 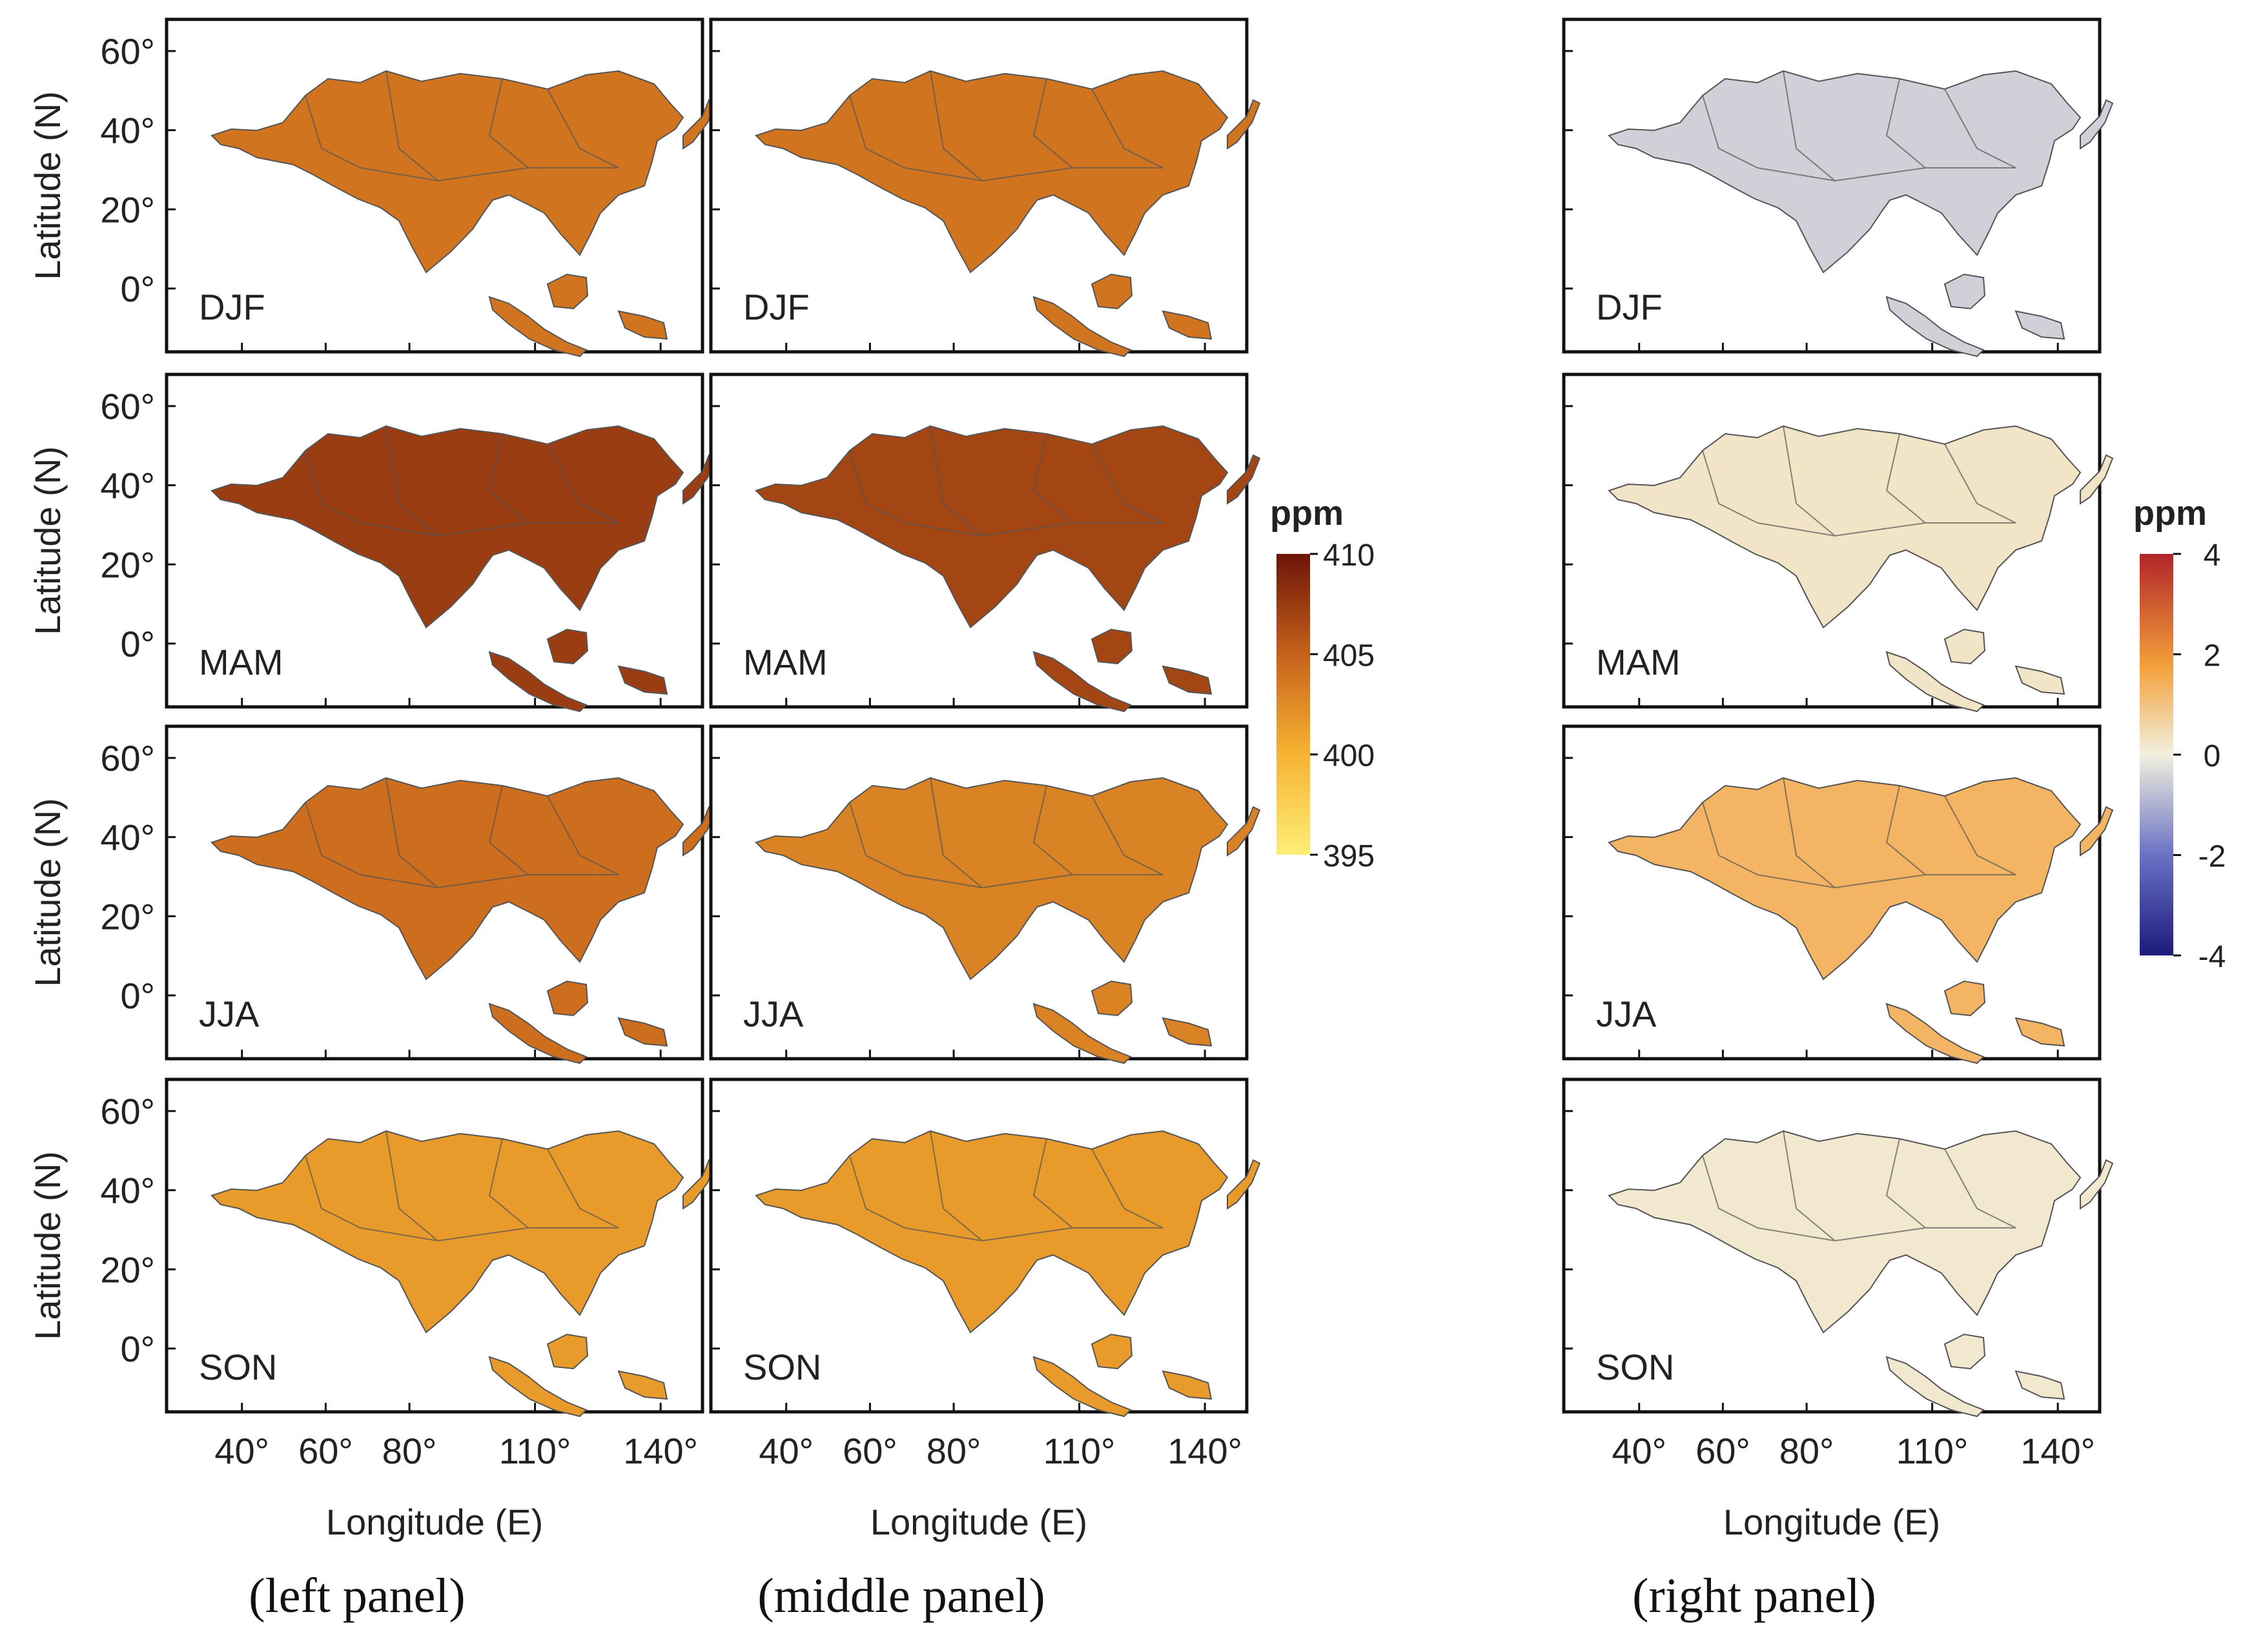 What do you see at coordinates (984, 187) in the screenshot?
I see `map-middle-djf: DJF` at bounding box center [984, 187].